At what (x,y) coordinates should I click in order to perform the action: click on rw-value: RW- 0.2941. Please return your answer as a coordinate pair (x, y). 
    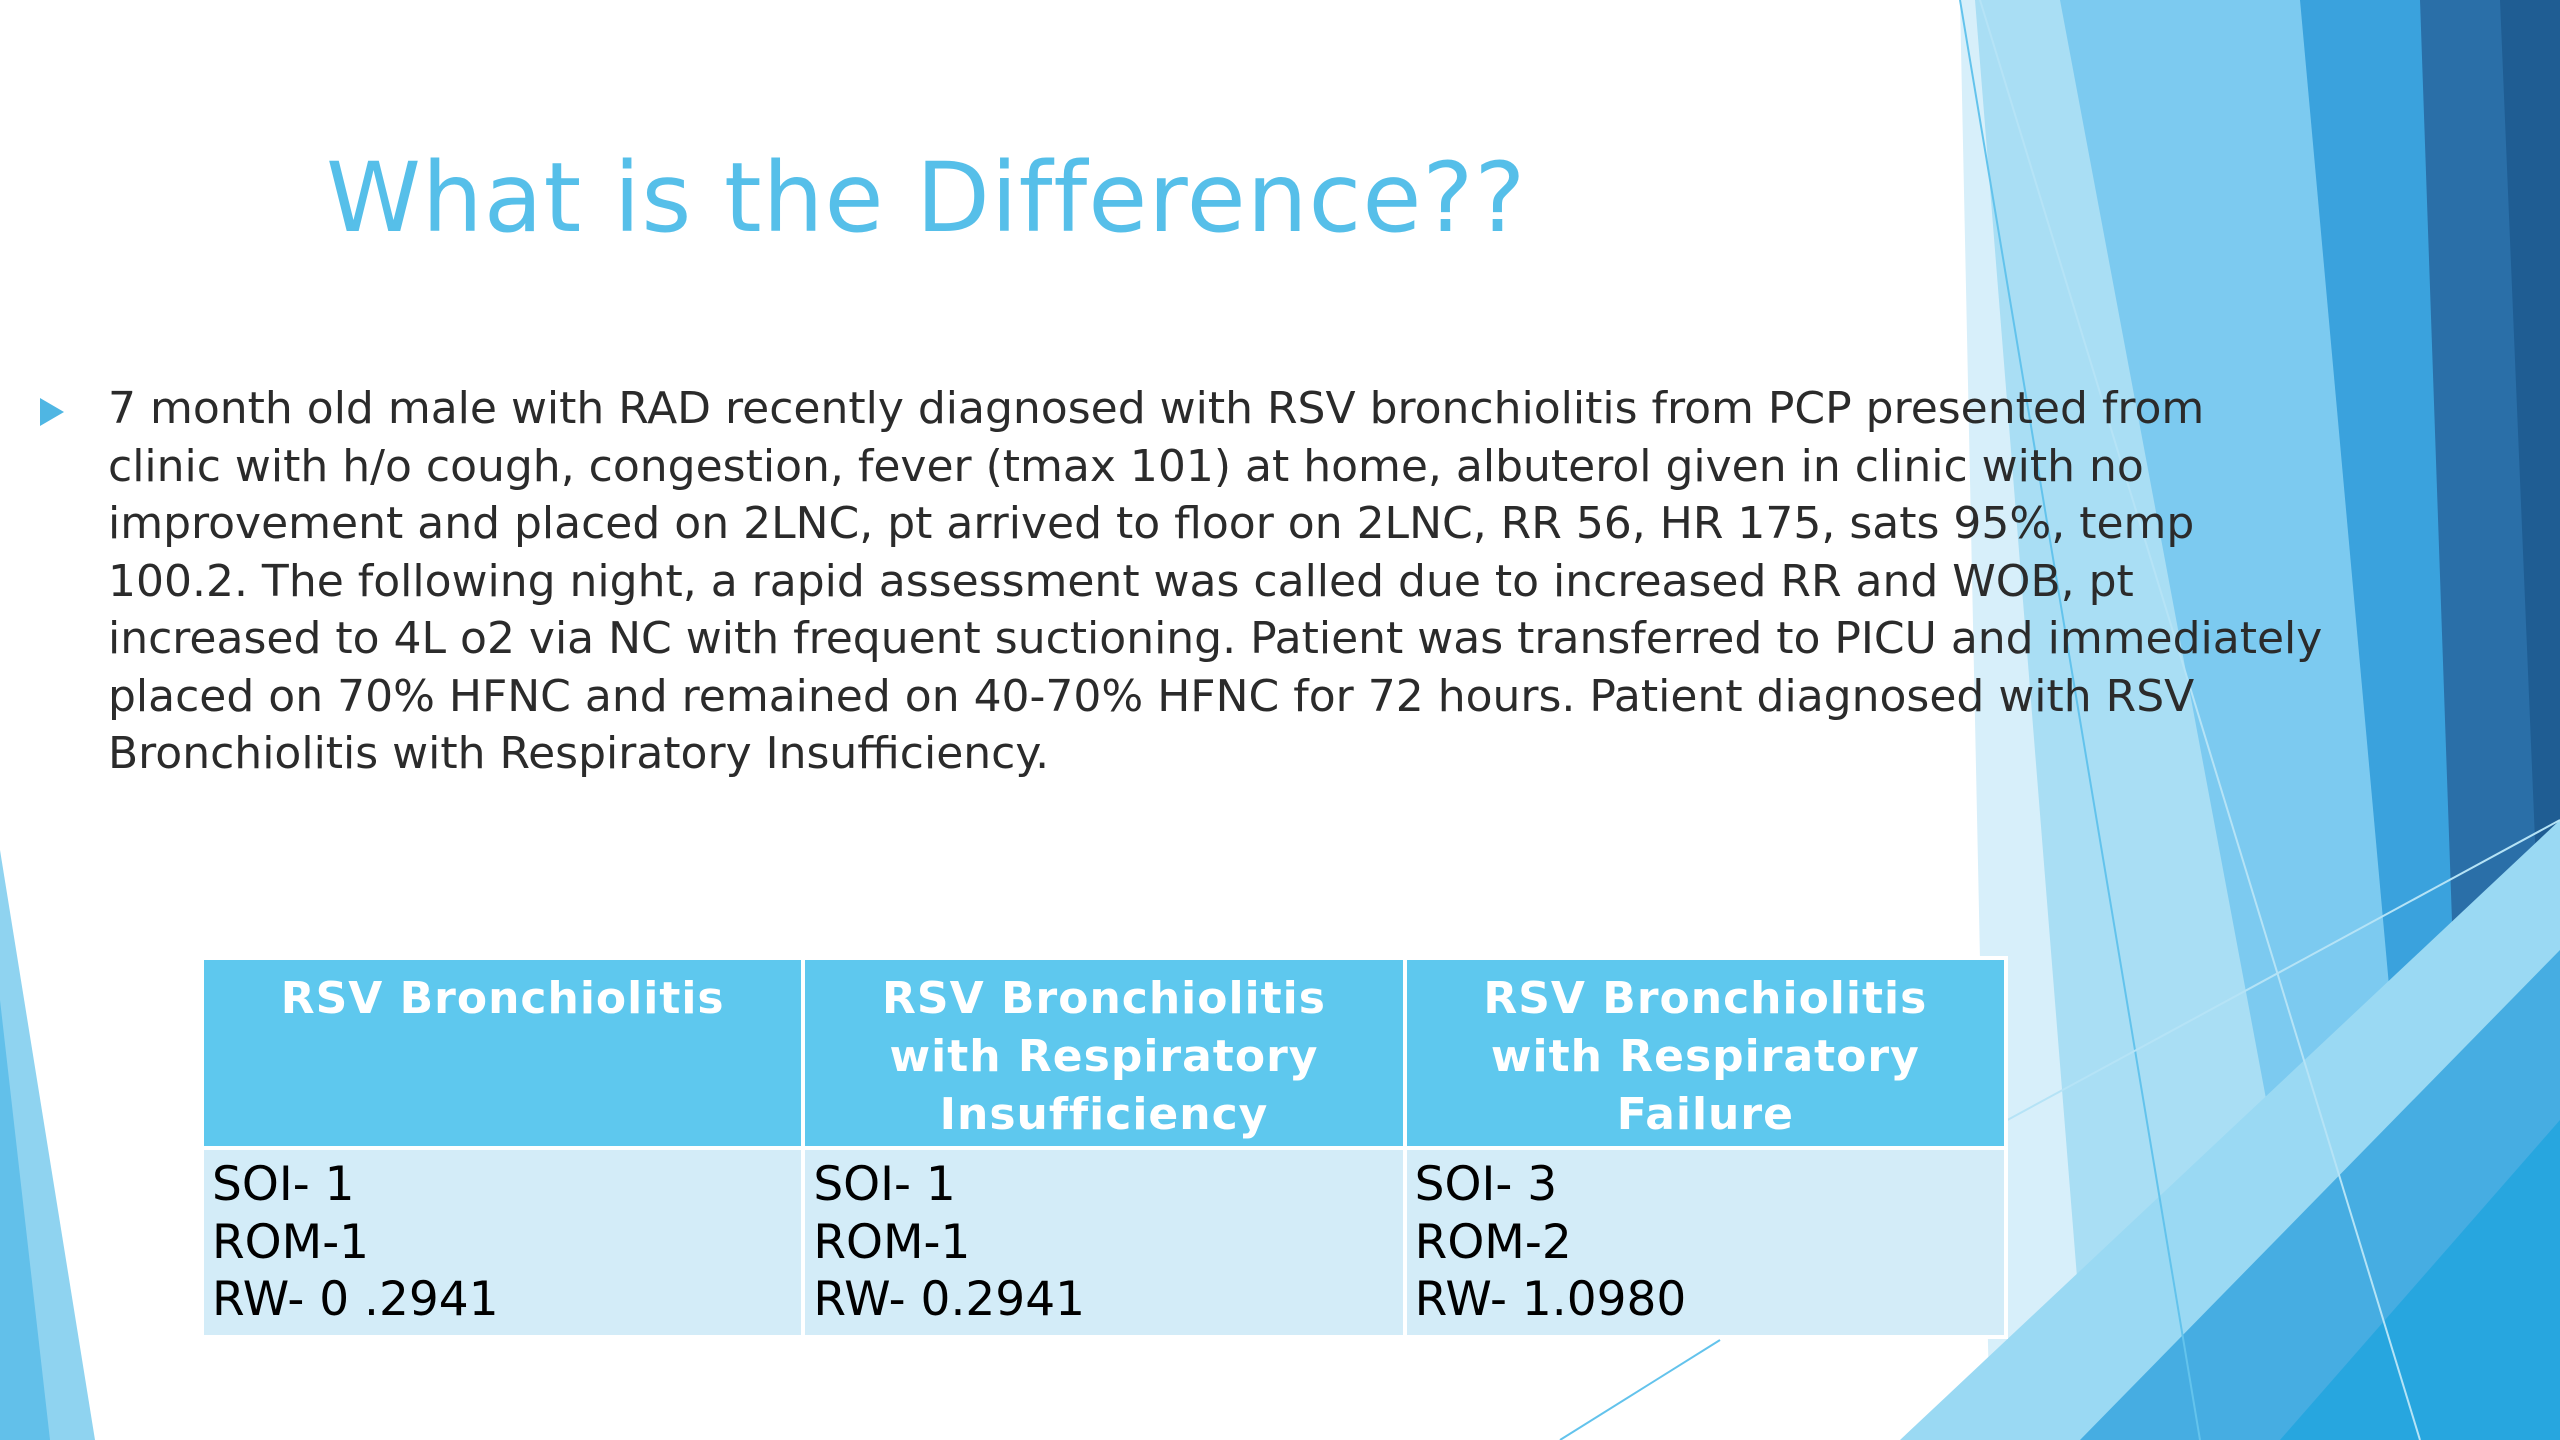
    Looking at the image, I should click on (949, 1299).